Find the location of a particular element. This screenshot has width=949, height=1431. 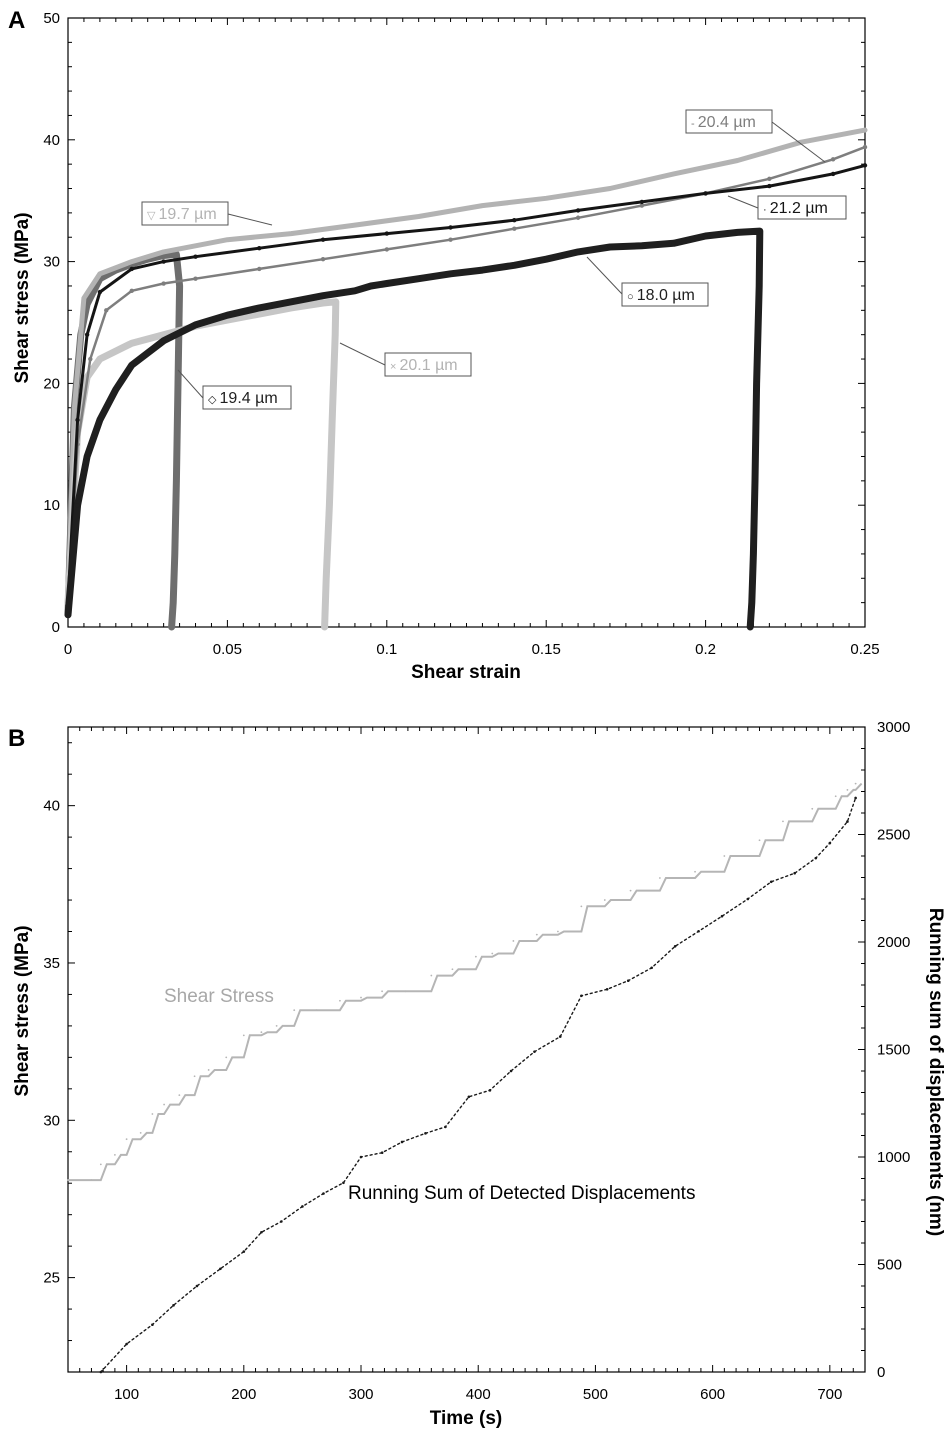

right-y-tick-label: 1500 is located at coordinates (893, 1050).